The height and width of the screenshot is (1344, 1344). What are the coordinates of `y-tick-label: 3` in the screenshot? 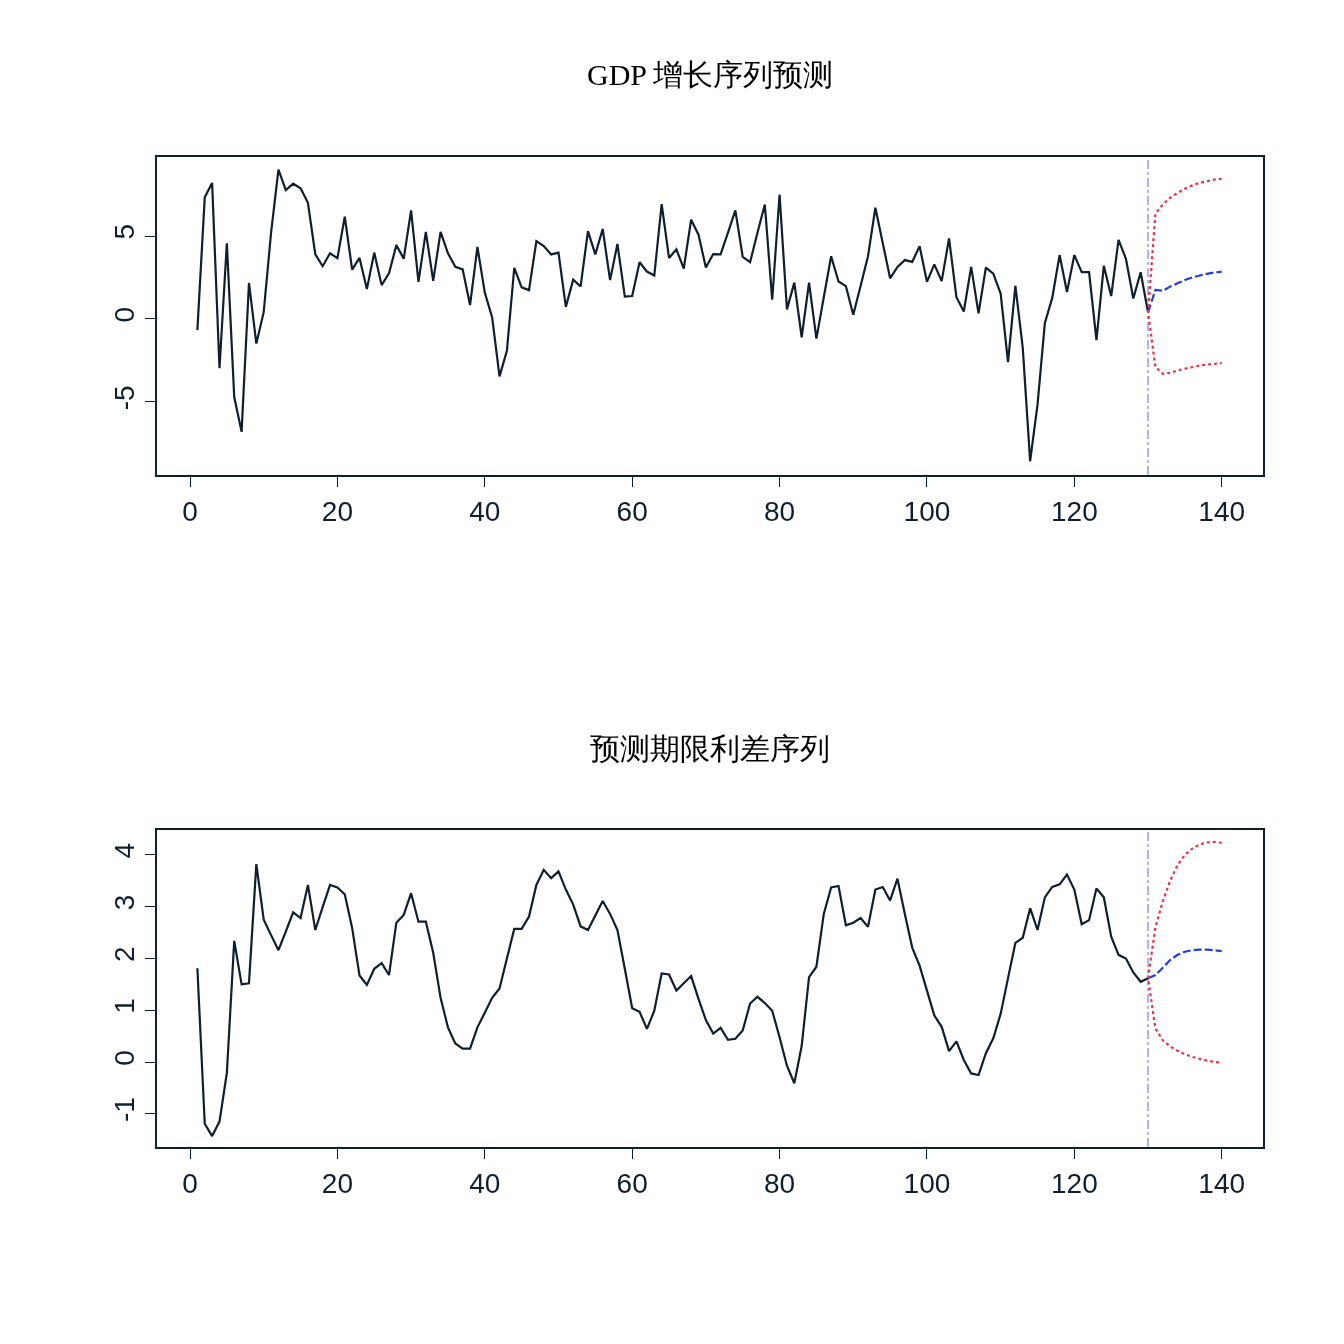 It's located at (124, 902).